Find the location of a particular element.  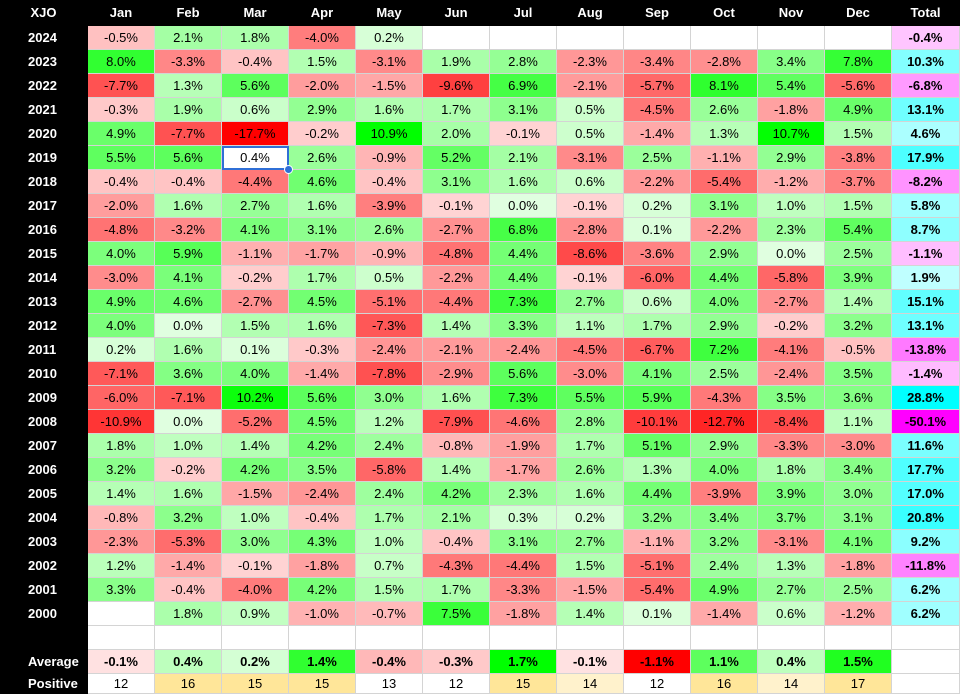

total-cell: 8.7% is located at coordinates (926, 230).